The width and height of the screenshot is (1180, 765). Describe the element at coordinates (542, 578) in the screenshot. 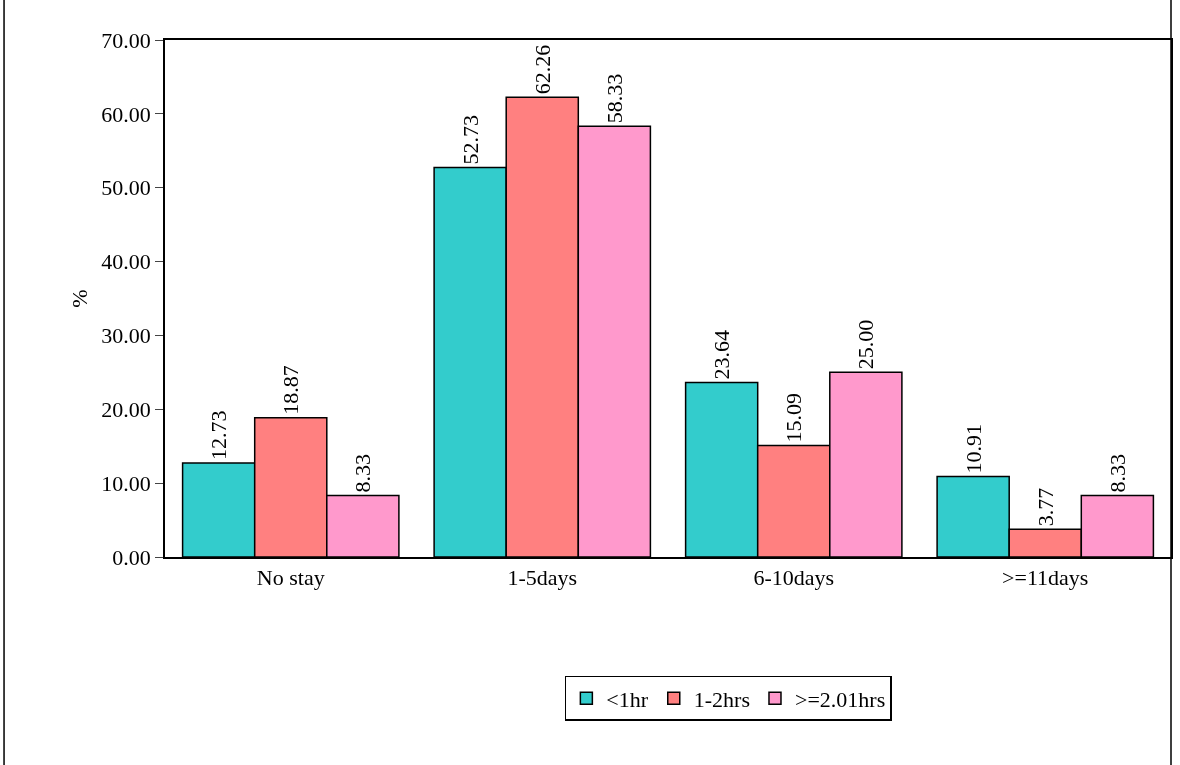

I see `x-tick-label: 1-5days` at that location.